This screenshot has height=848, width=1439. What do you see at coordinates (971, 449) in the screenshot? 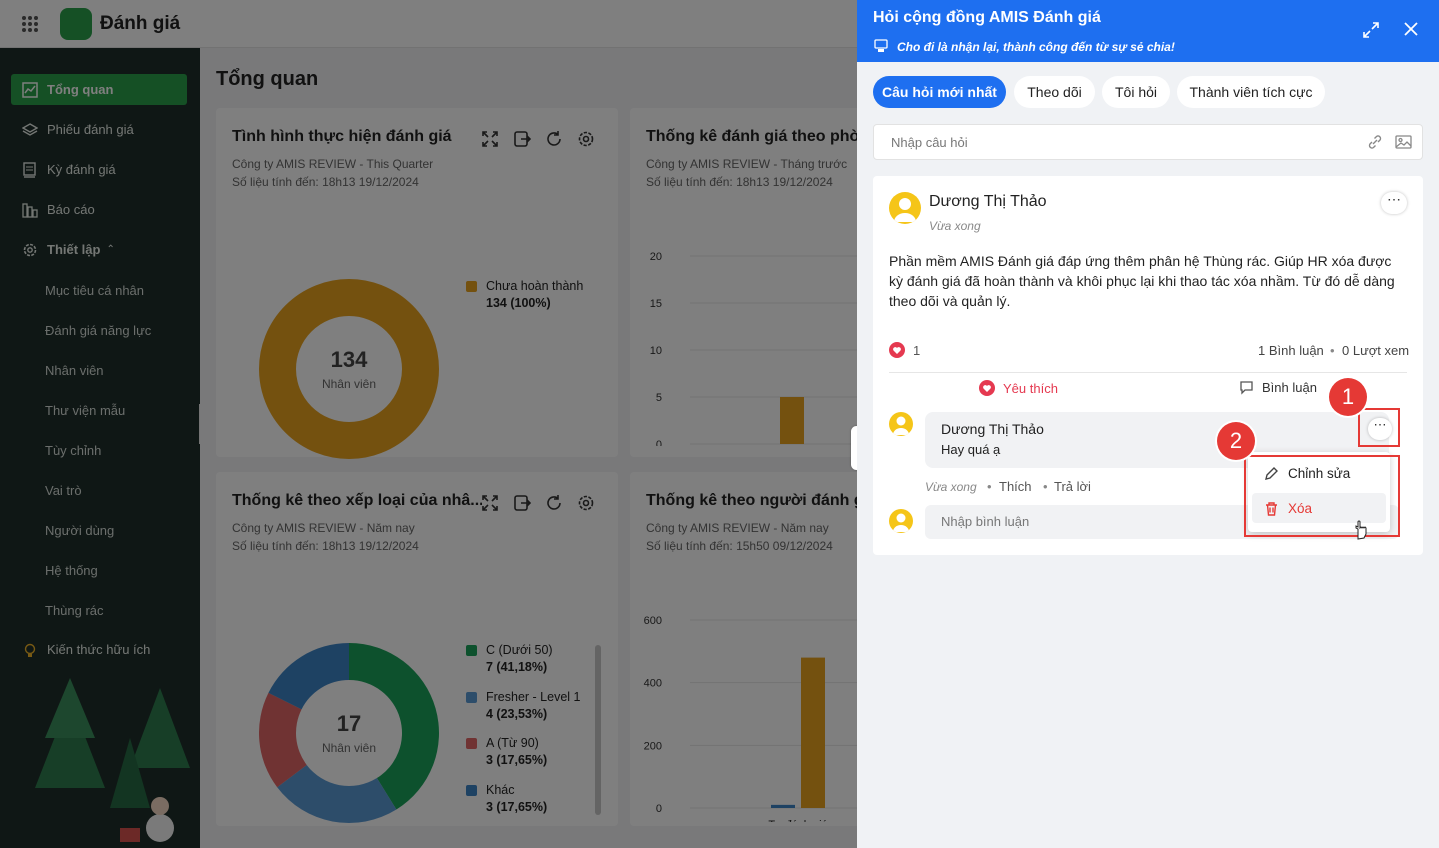
I see `comment-text: Hay quá ạ` at bounding box center [971, 449].